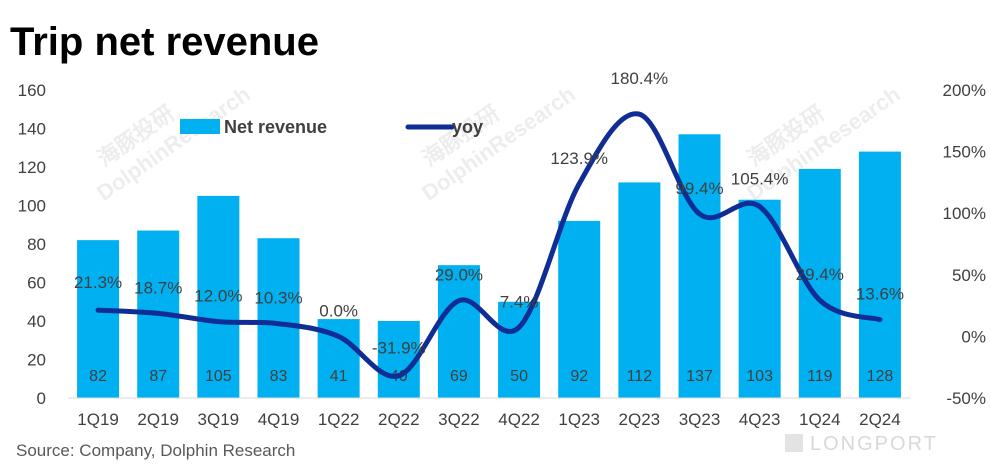 This screenshot has height=471, width=991. I want to click on yoy-value-label: 123.9%, so click(579, 158).